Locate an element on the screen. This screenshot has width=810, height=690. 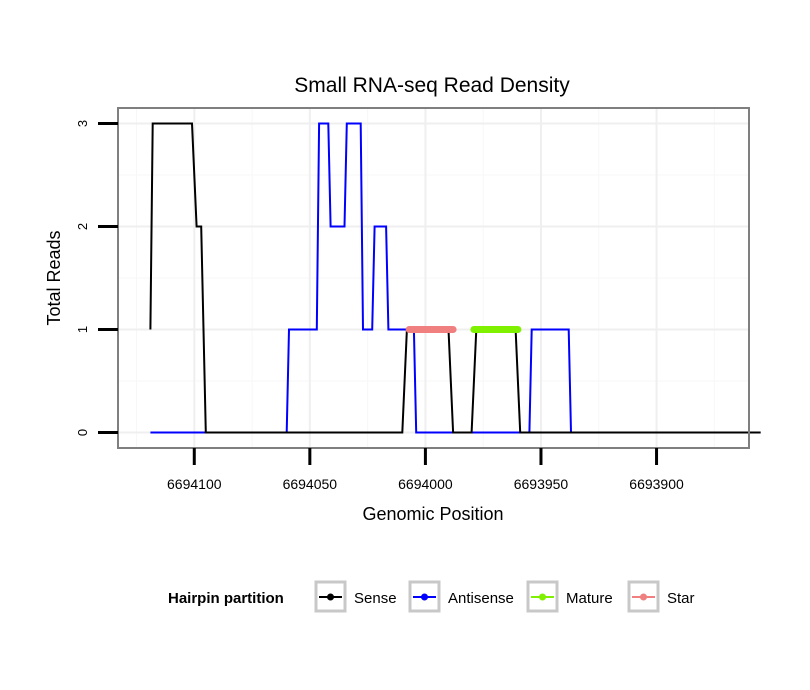
chart-title: Small RNA-seq Read Density is located at coordinates (432, 85).